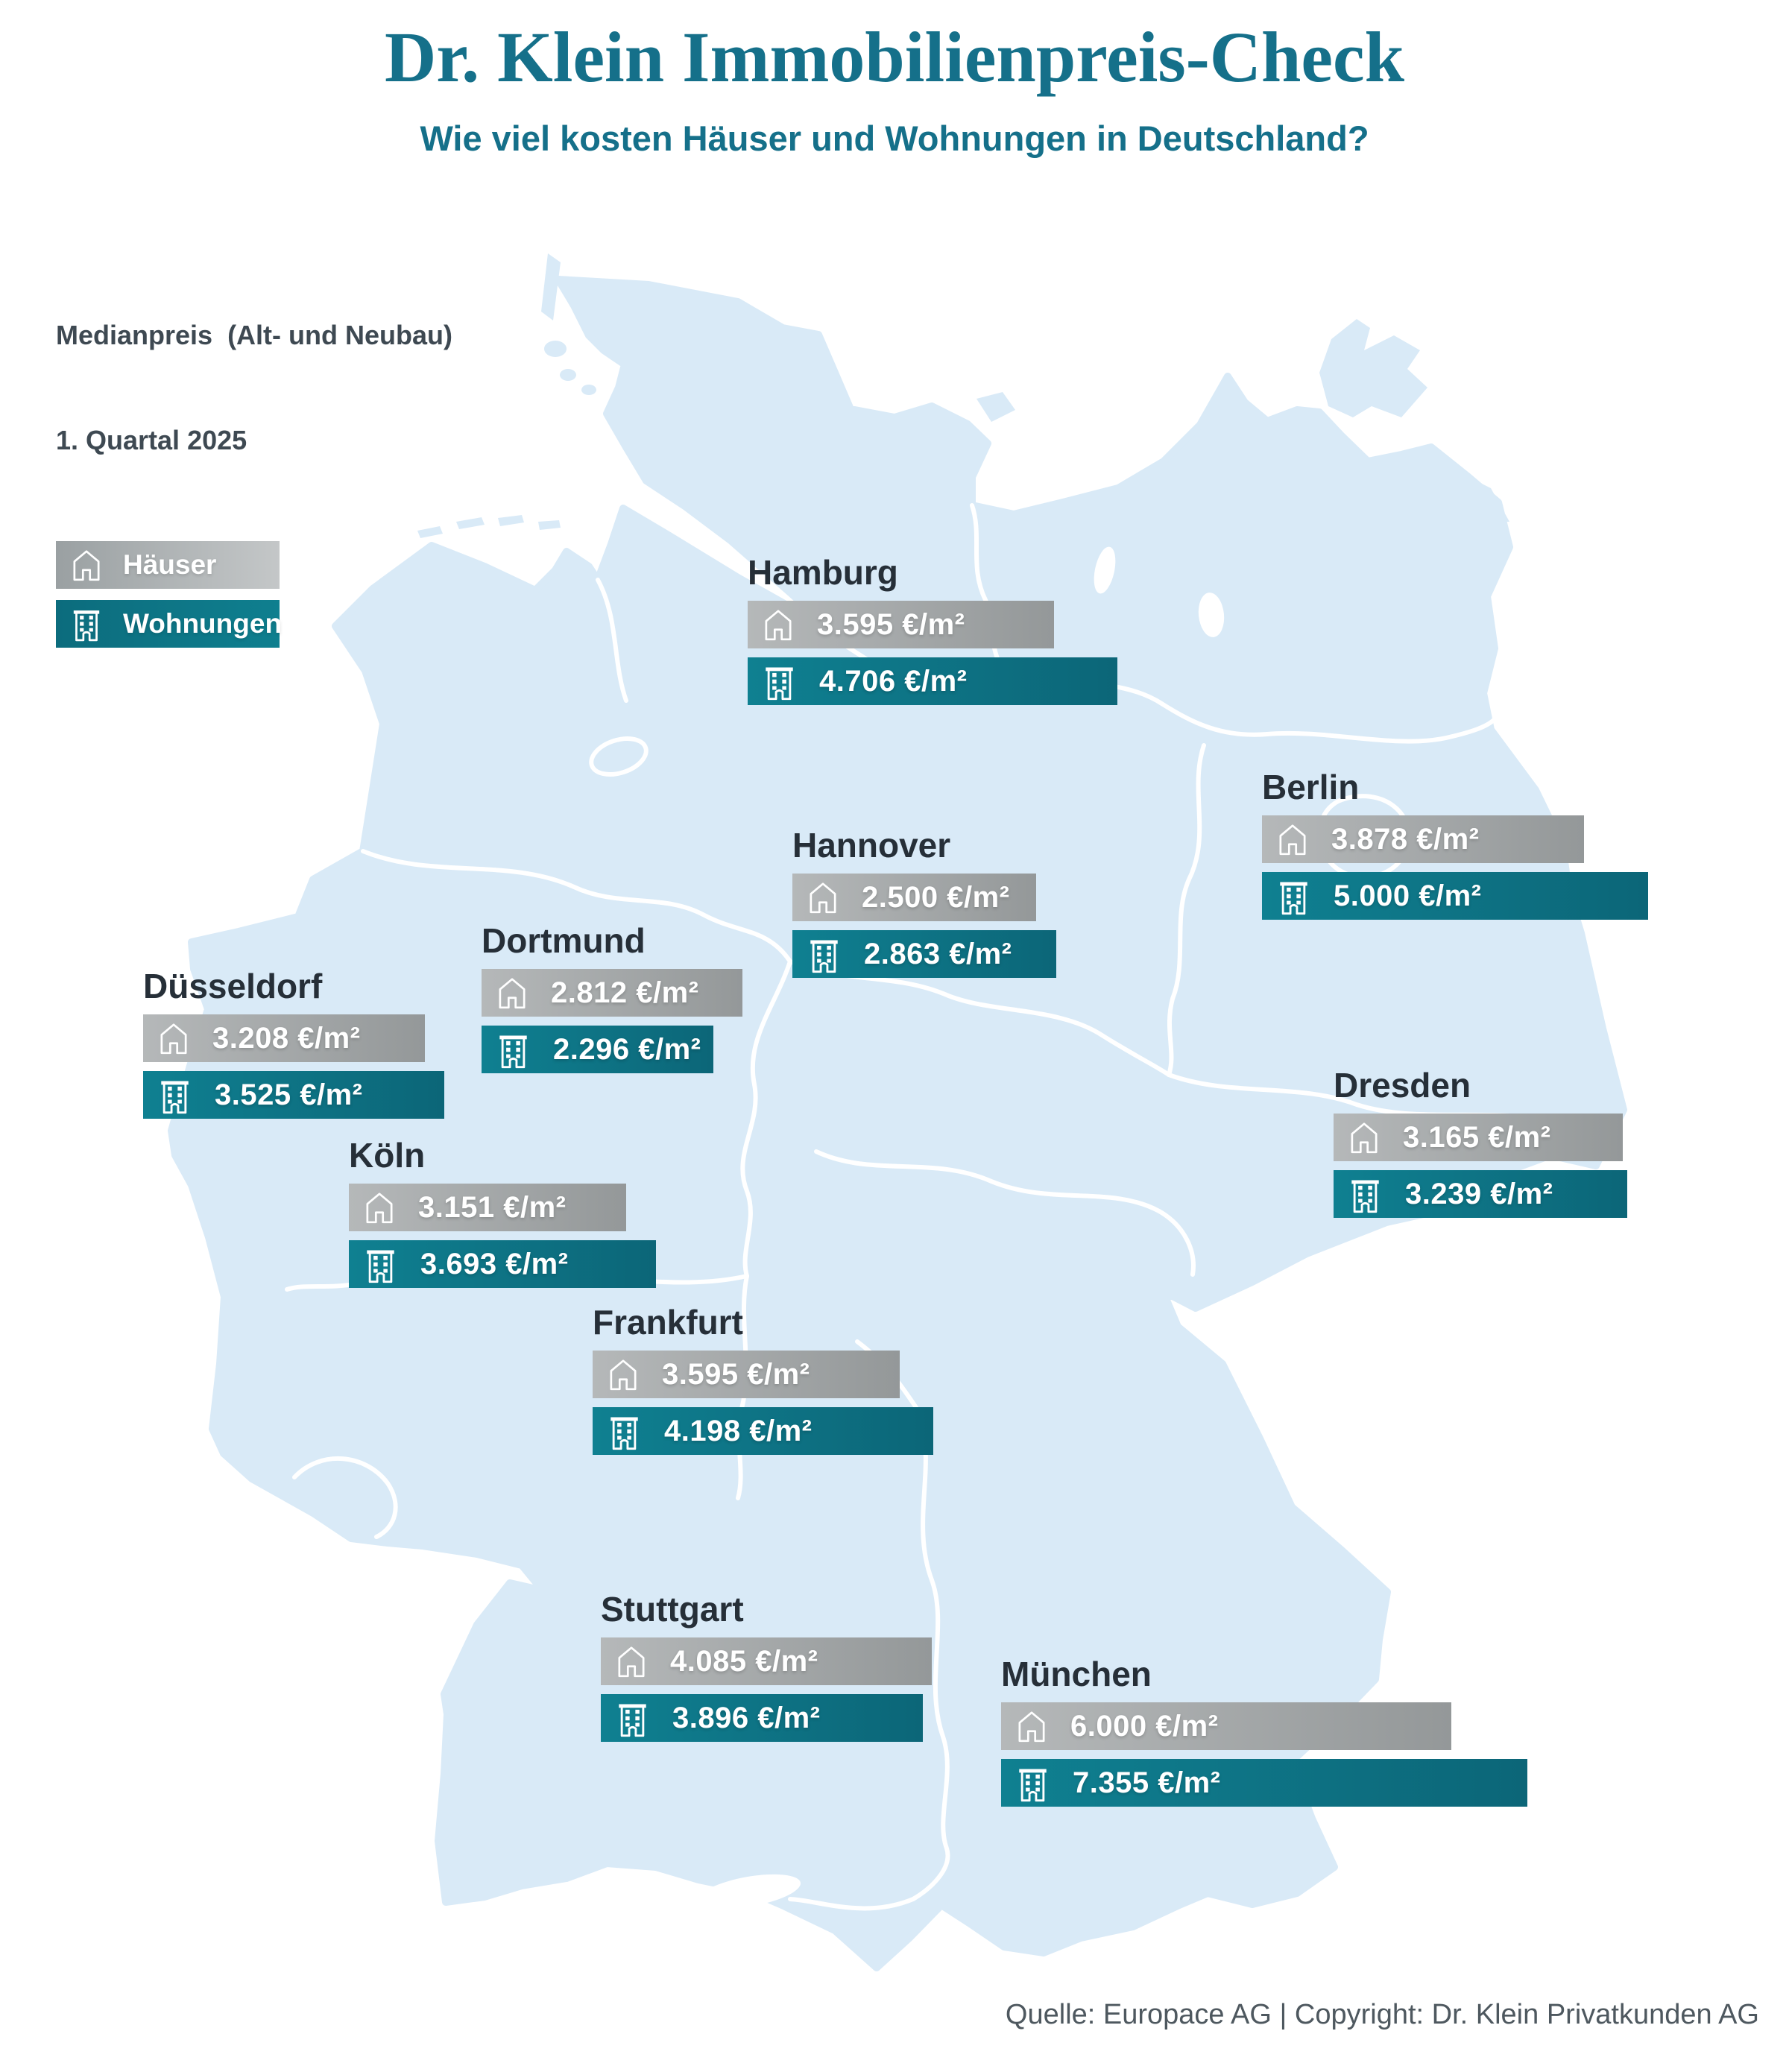  What do you see at coordinates (387, 1155) in the screenshot?
I see `city-name: Köln` at bounding box center [387, 1155].